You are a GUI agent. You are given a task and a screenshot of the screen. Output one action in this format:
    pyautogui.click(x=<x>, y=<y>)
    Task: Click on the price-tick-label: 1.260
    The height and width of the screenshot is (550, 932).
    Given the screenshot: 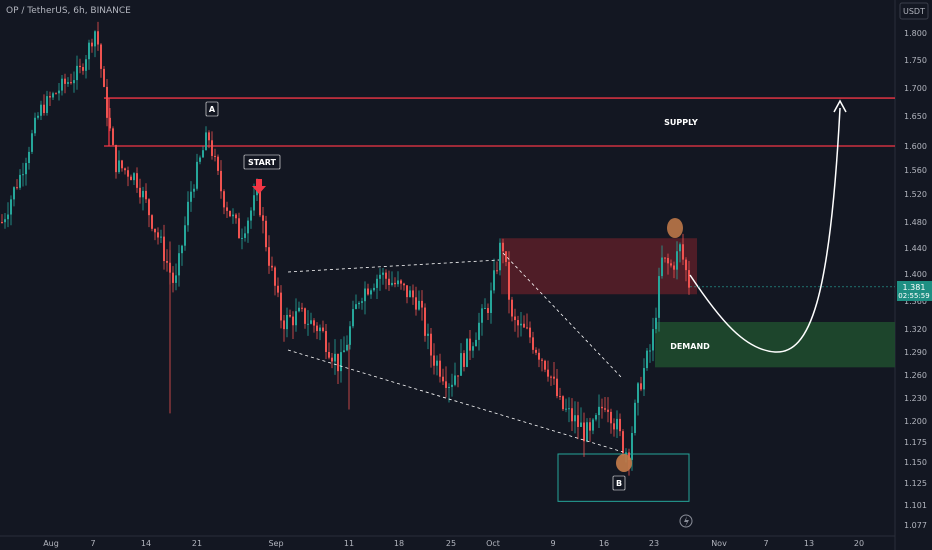 What is the action you would take?
    pyautogui.click(x=915, y=375)
    